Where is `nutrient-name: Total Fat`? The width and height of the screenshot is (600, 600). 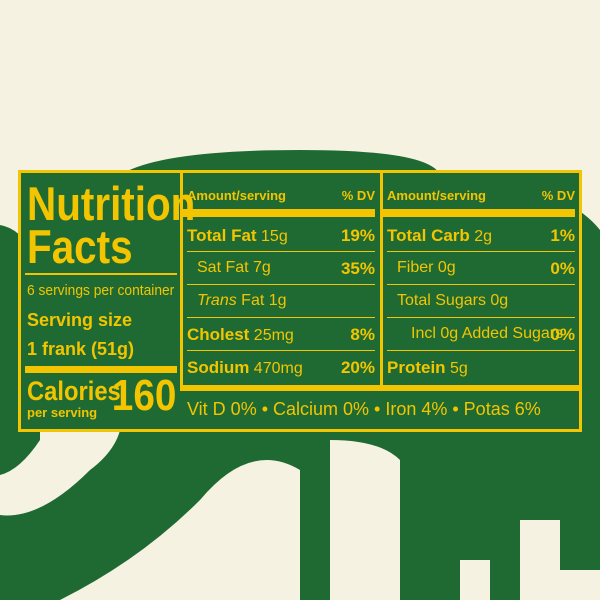 nutrient-name: Total Fat is located at coordinates (222, 235).